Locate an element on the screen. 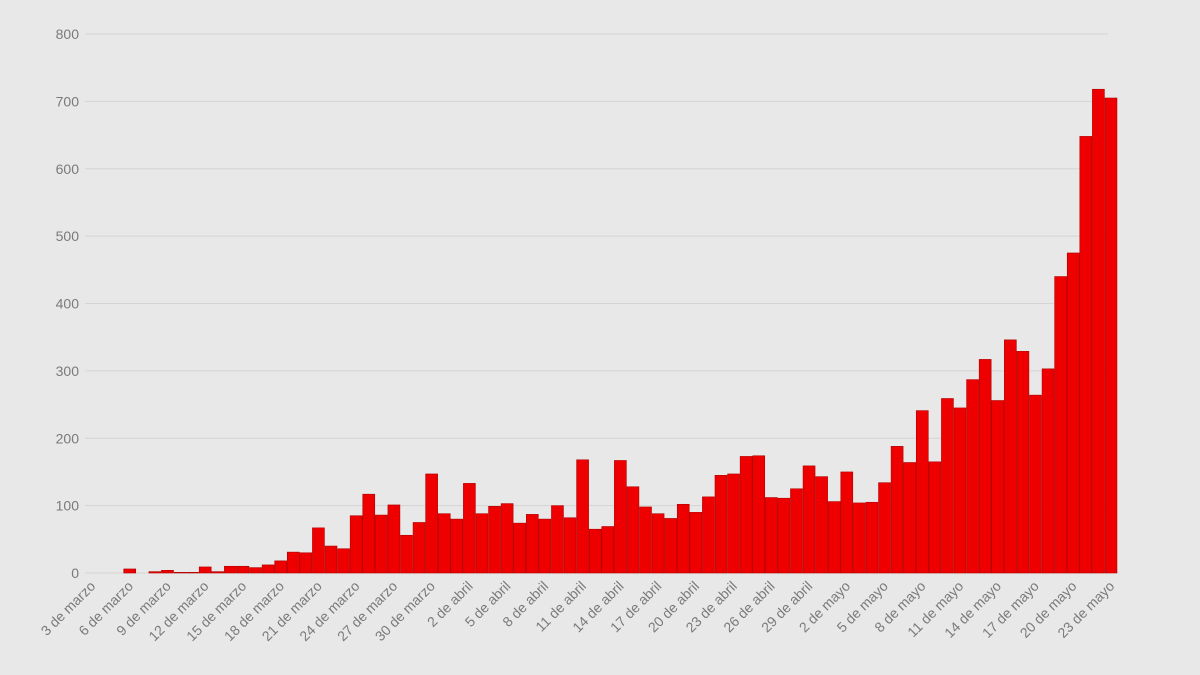  y-axis: 0 100 200 300 400 500 600 700 800 is located at coordinates (68, 303).